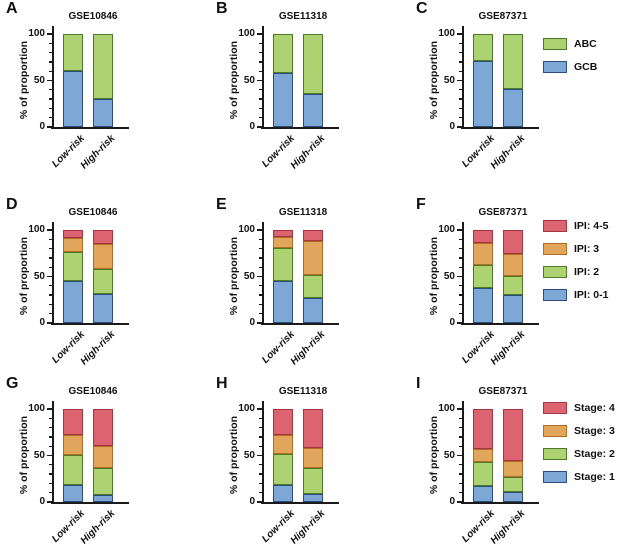 Image resolution: width=622 pixels, height=555 pixels. Describe the element at coordinates (222, 8) in the screenshot. I see `panel-letter: B` at that location.